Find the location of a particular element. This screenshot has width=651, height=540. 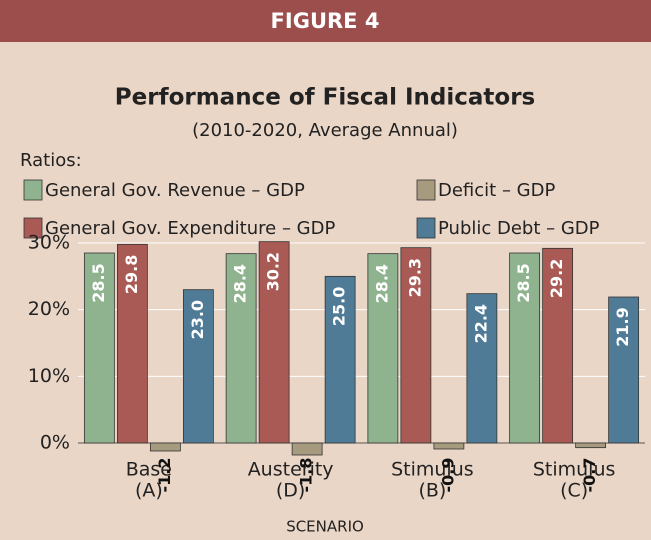

data-label: 30.2 is located at coordinates (273, 271).